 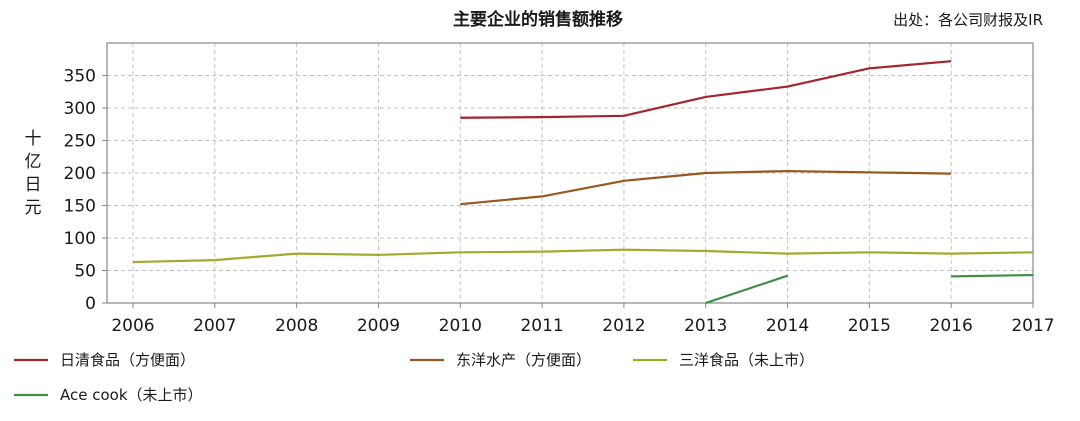 What do you see at coordinates (85, 190) in the screenshot?
I see `y-axis-ticks: 0 50 100 150 200 250 300 350` at bounding box center [85, 190].